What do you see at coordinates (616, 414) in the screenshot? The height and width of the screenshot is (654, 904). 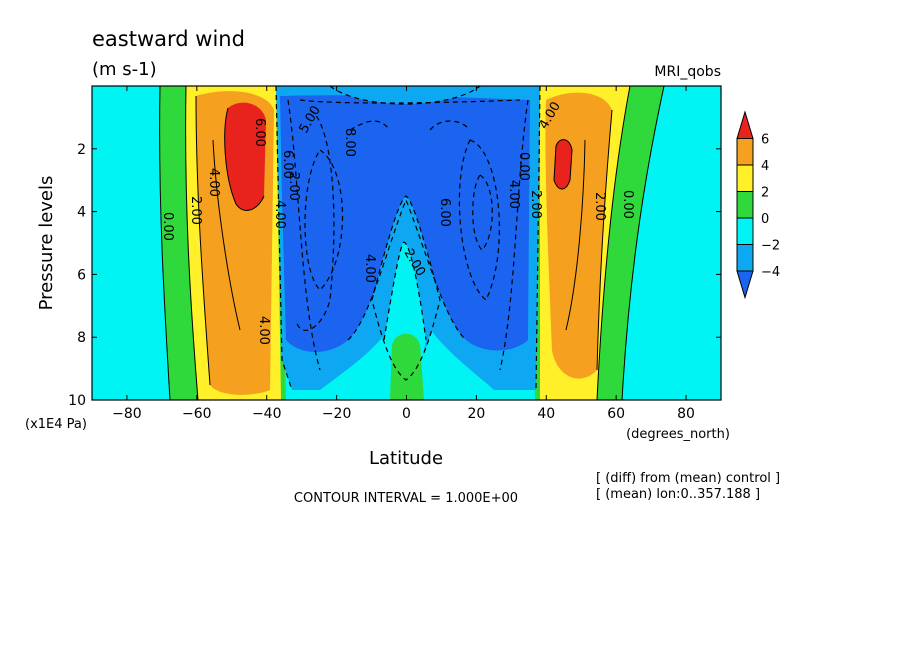 I see `x-tick-label: 60` at bounding box center [616, 414].